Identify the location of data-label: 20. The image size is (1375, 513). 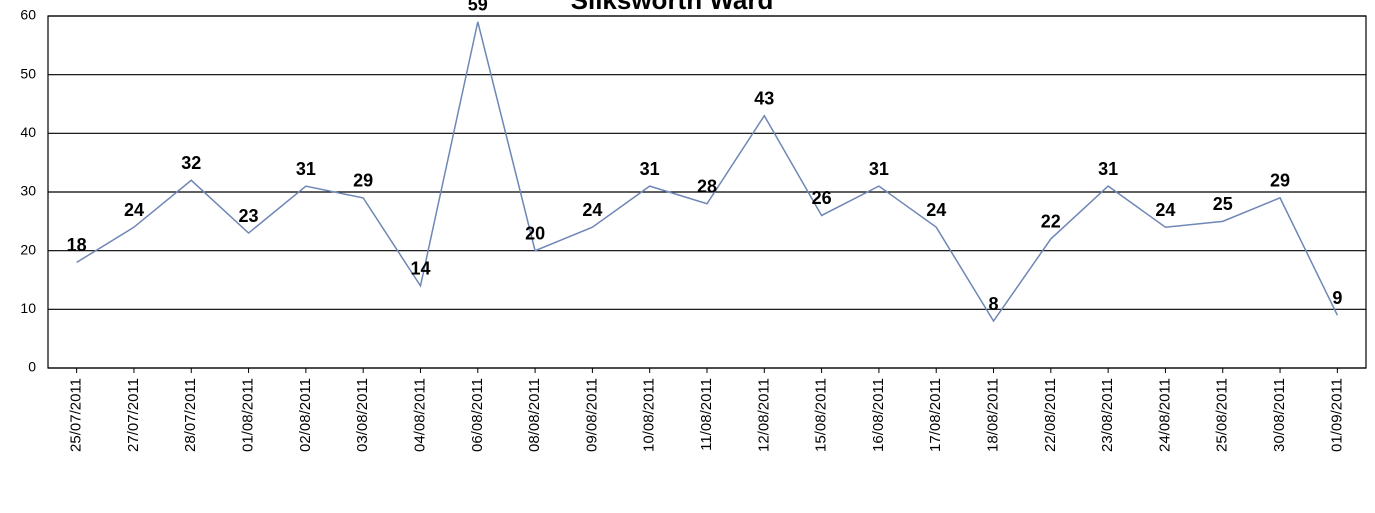
(535, 233).